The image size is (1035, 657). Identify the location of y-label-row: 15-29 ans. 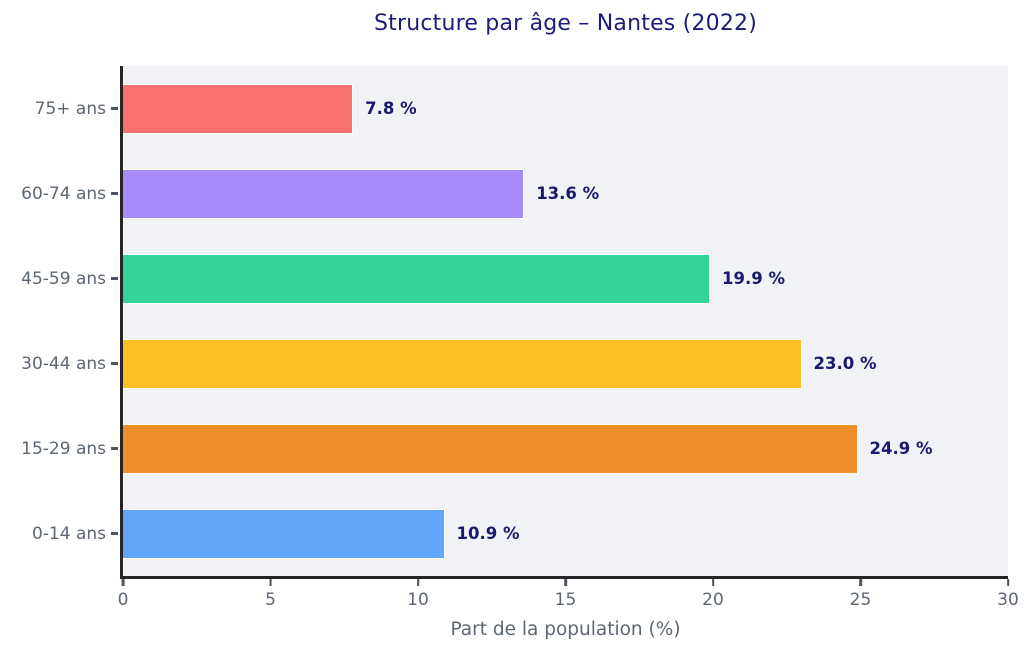
(59, 448).